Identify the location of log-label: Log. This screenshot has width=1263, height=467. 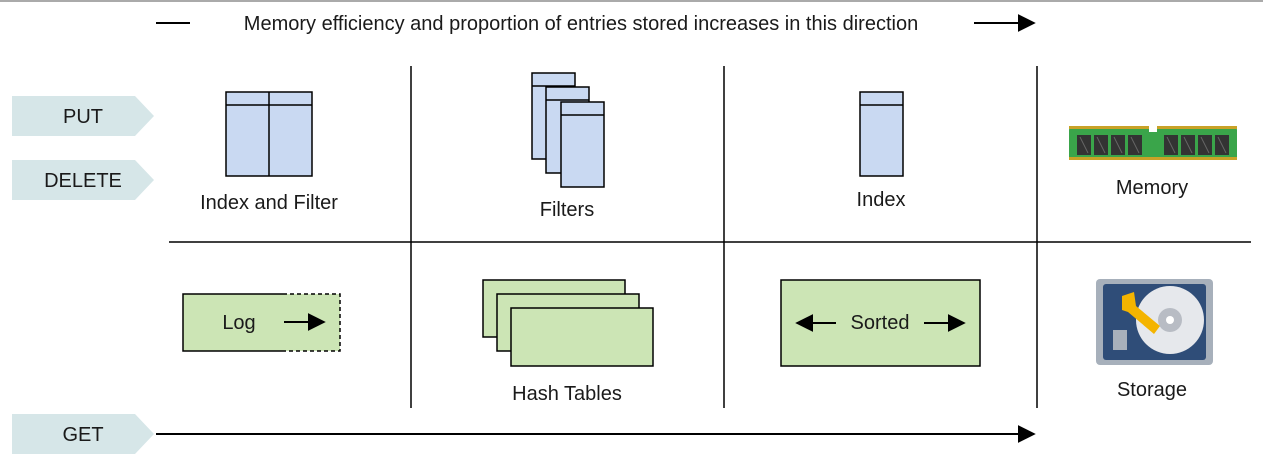
(238, 323).